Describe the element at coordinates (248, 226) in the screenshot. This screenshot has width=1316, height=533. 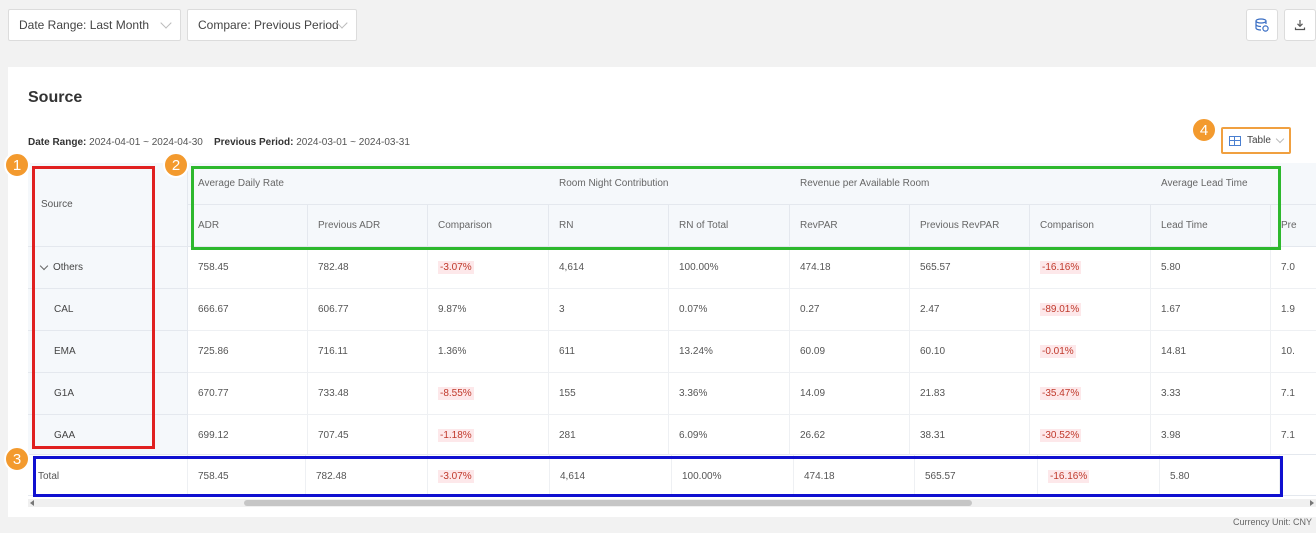
I see `column-header: ADR` at that location.